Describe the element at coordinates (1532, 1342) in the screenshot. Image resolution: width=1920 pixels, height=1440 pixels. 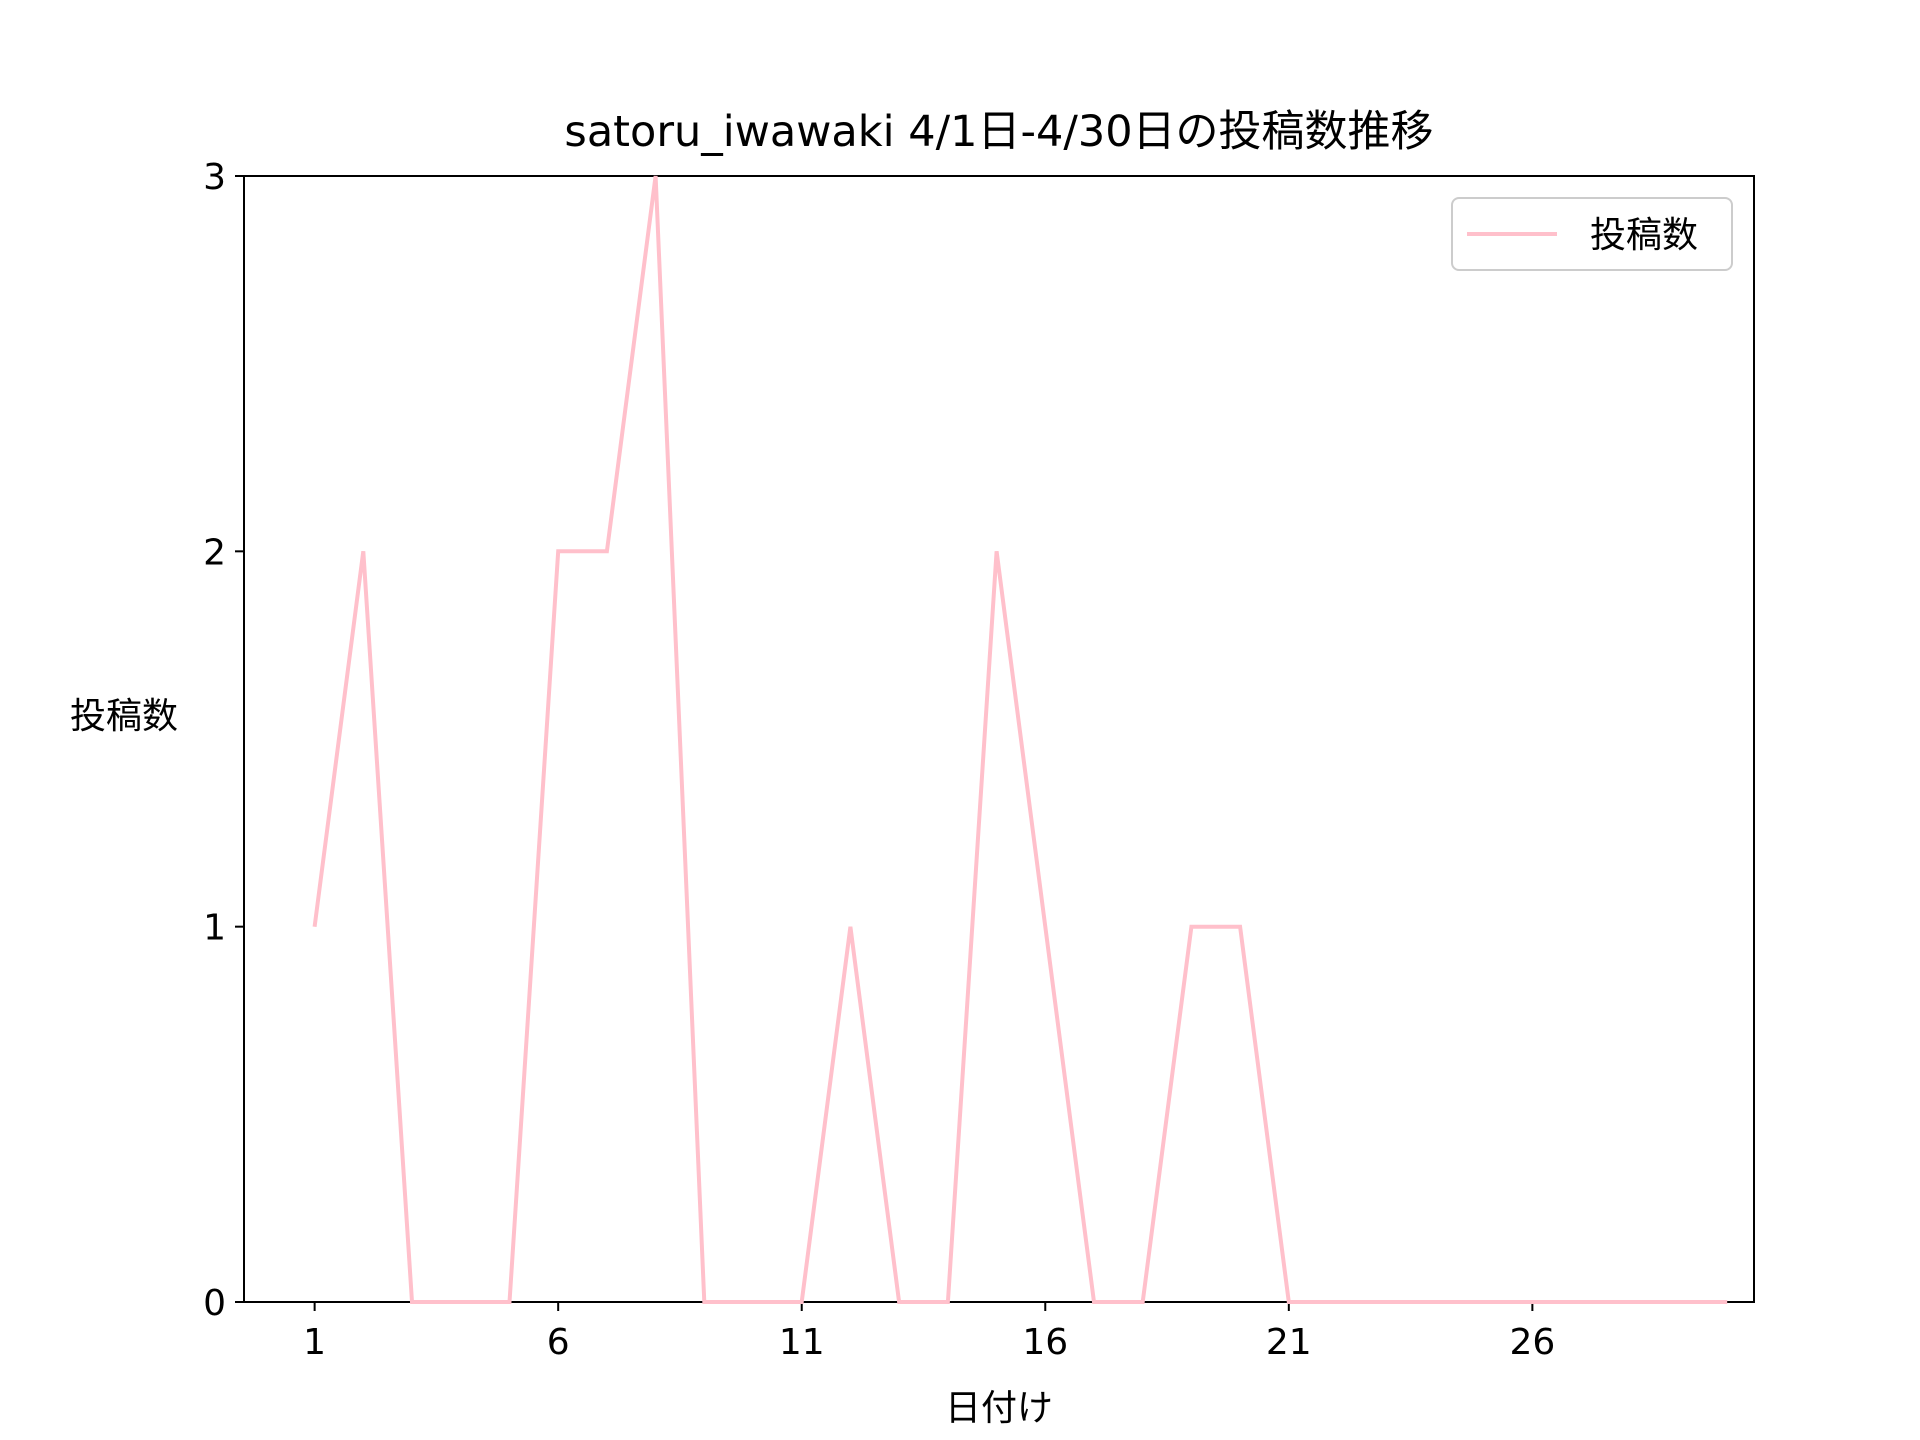
I see `x-tick-label: 26` at that location.